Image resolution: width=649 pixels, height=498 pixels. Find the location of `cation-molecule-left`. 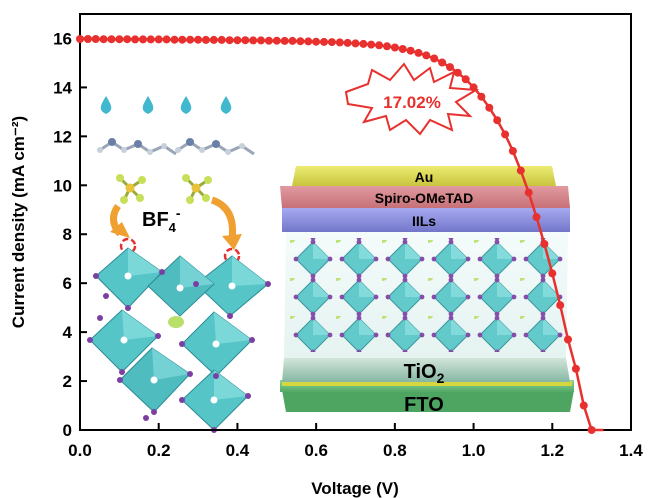

cation-molecule-left is located at coordinates (137, 147).